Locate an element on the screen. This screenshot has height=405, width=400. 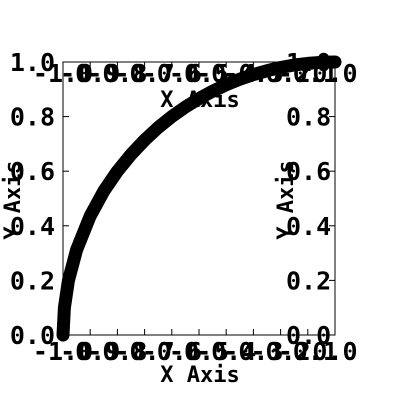
y-tick-label-right: 0.8 is located at coordinates (308, 117).